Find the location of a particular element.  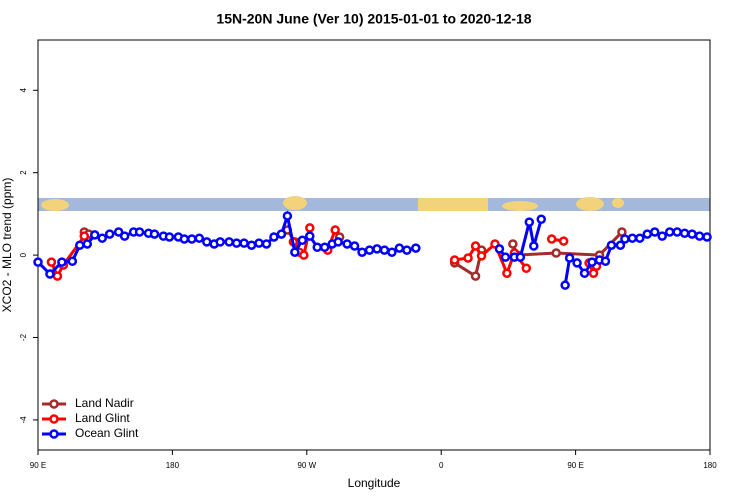

map-strip is located at coordinates (374, 203).